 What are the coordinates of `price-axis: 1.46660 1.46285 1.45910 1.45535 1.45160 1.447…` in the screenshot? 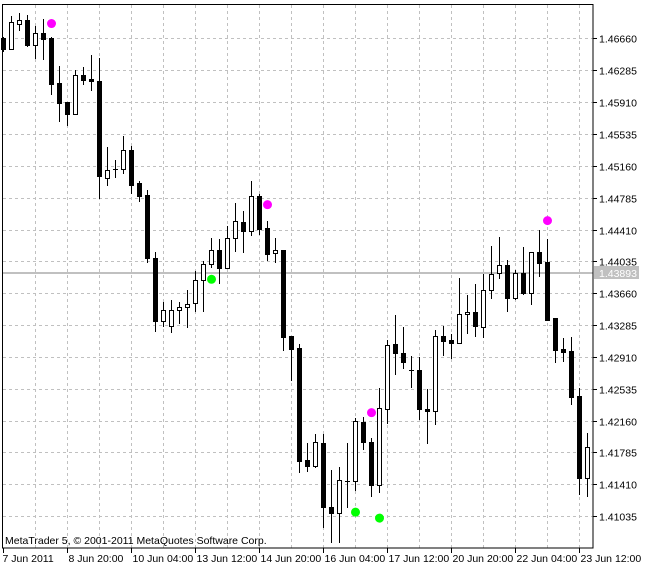 It's located at (616, 279).